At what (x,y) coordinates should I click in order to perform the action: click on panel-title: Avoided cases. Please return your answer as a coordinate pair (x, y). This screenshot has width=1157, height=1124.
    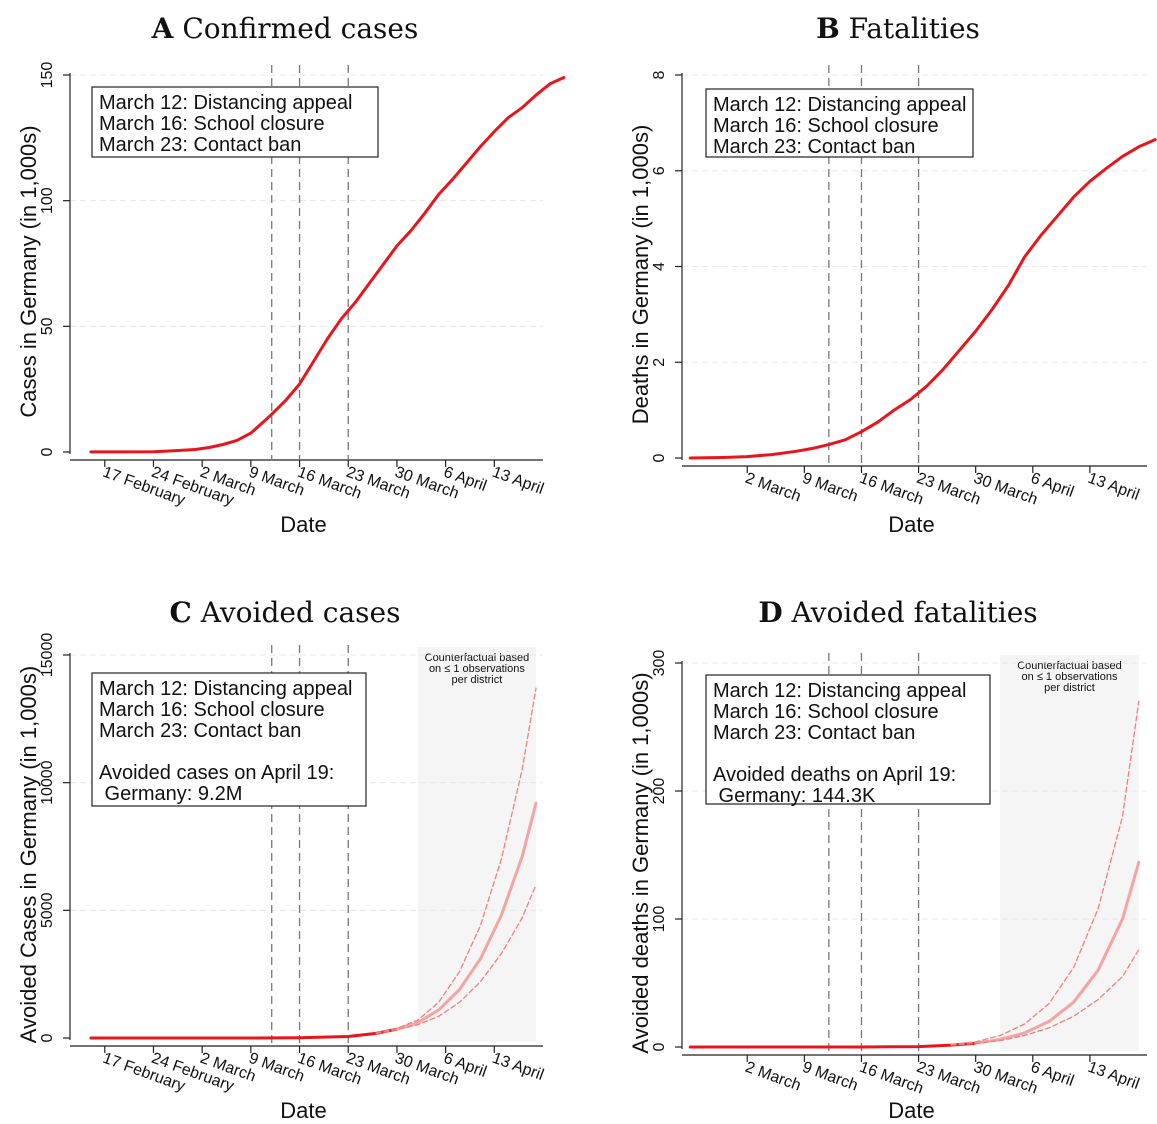
    Looking at the image, I should click on (300, 612).